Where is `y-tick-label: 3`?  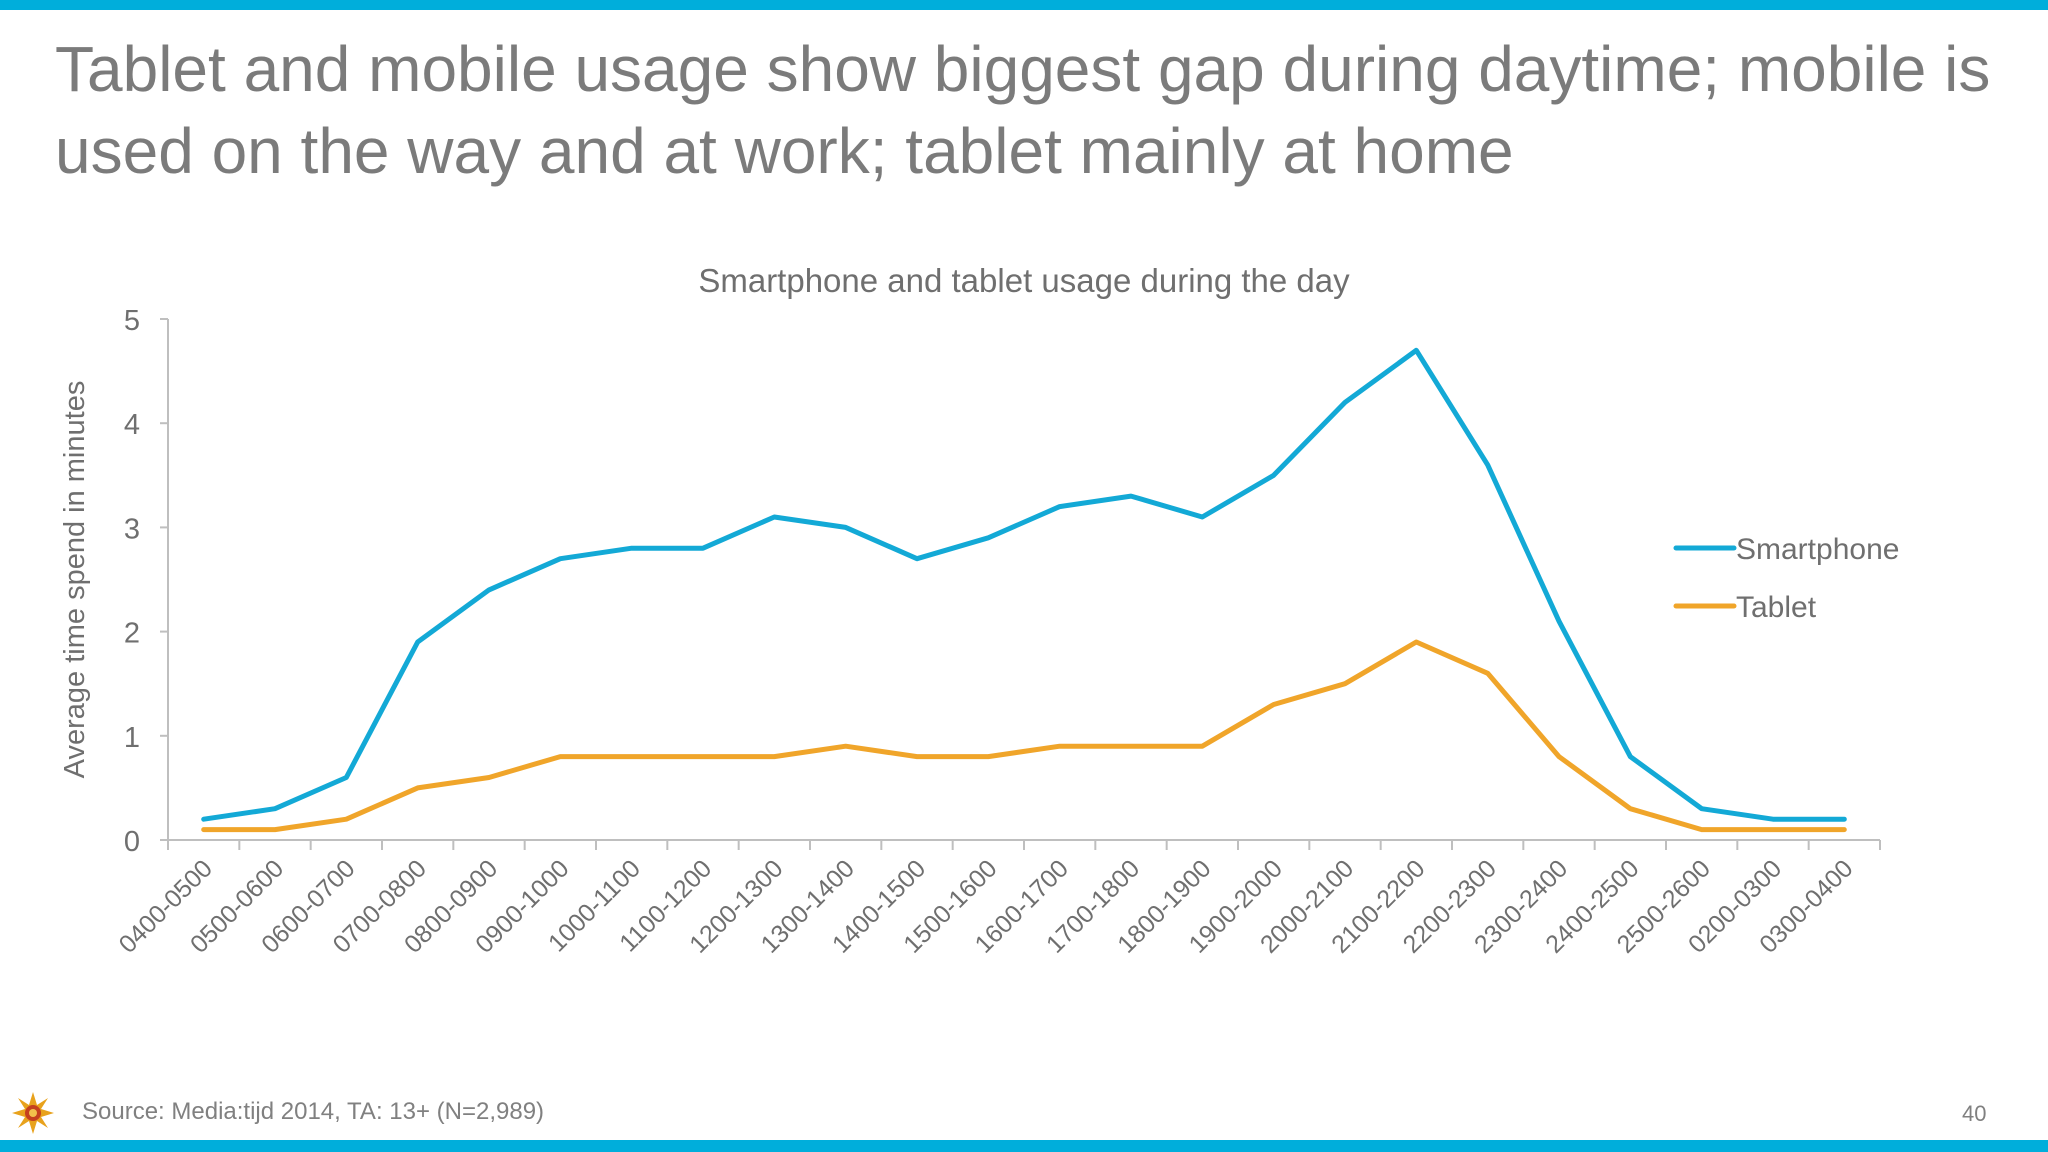
y-tick-label: 3 is located at coordinates (132, 529).